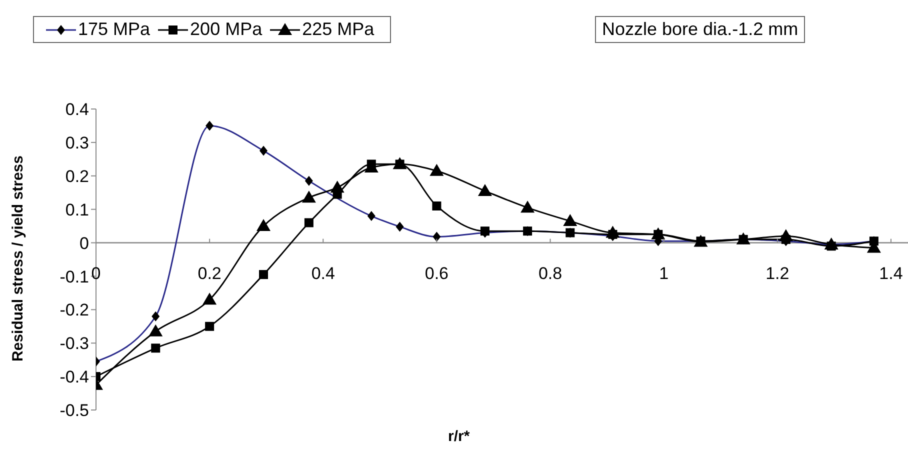 Image resolution: width=908 pixels, height=461 pixels. I want to click on y-tick-label: -0.5, so click(74, 410).